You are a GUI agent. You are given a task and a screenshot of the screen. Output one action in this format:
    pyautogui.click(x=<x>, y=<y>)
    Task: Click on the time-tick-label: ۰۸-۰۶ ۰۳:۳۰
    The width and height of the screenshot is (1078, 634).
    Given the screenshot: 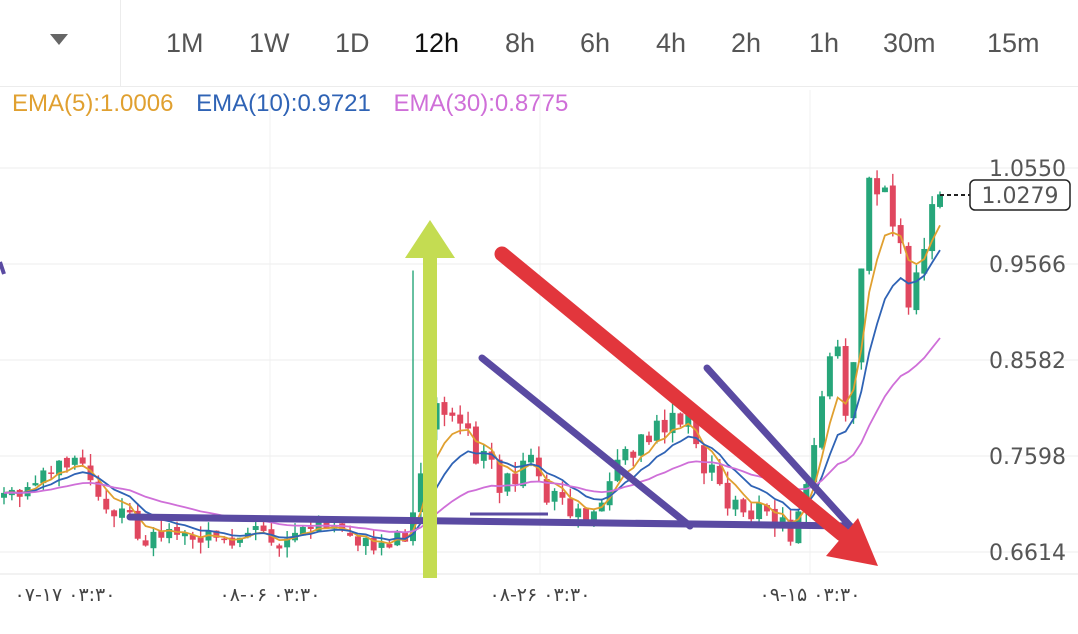 What is the action you would take?
    pyautogui.click(x=270, y=595)
    